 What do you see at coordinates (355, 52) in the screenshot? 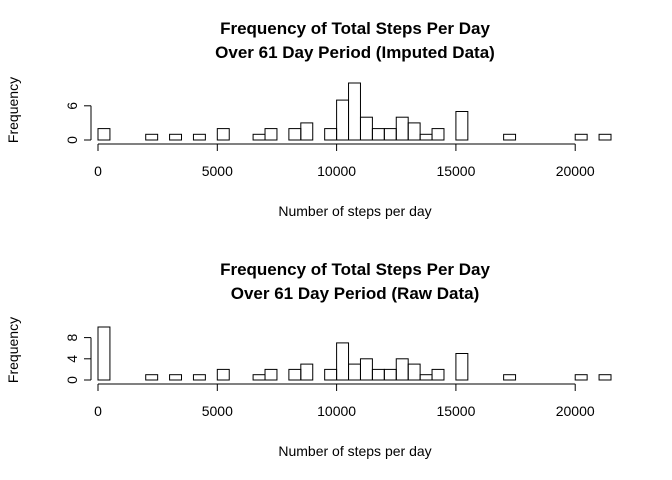
I see `chart-title-line2: Over 61 Day Period (Imputed Data)` at bounding box center [355, 52].